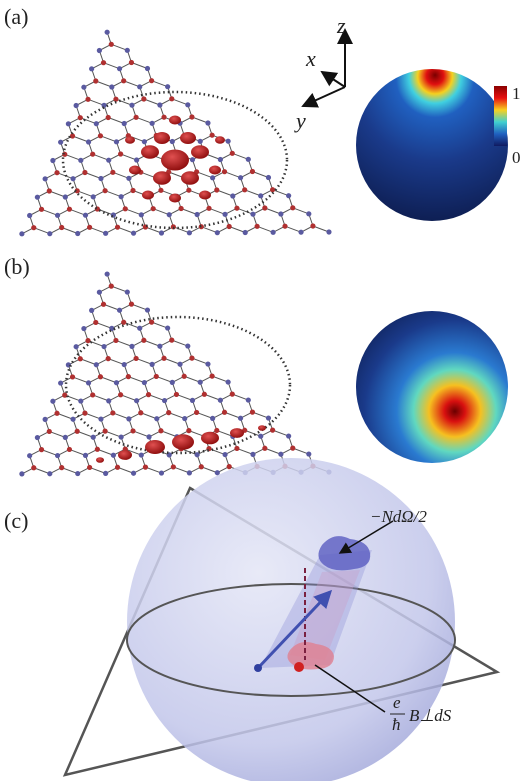  I want to click on axis-label: x, so click(310, 58).